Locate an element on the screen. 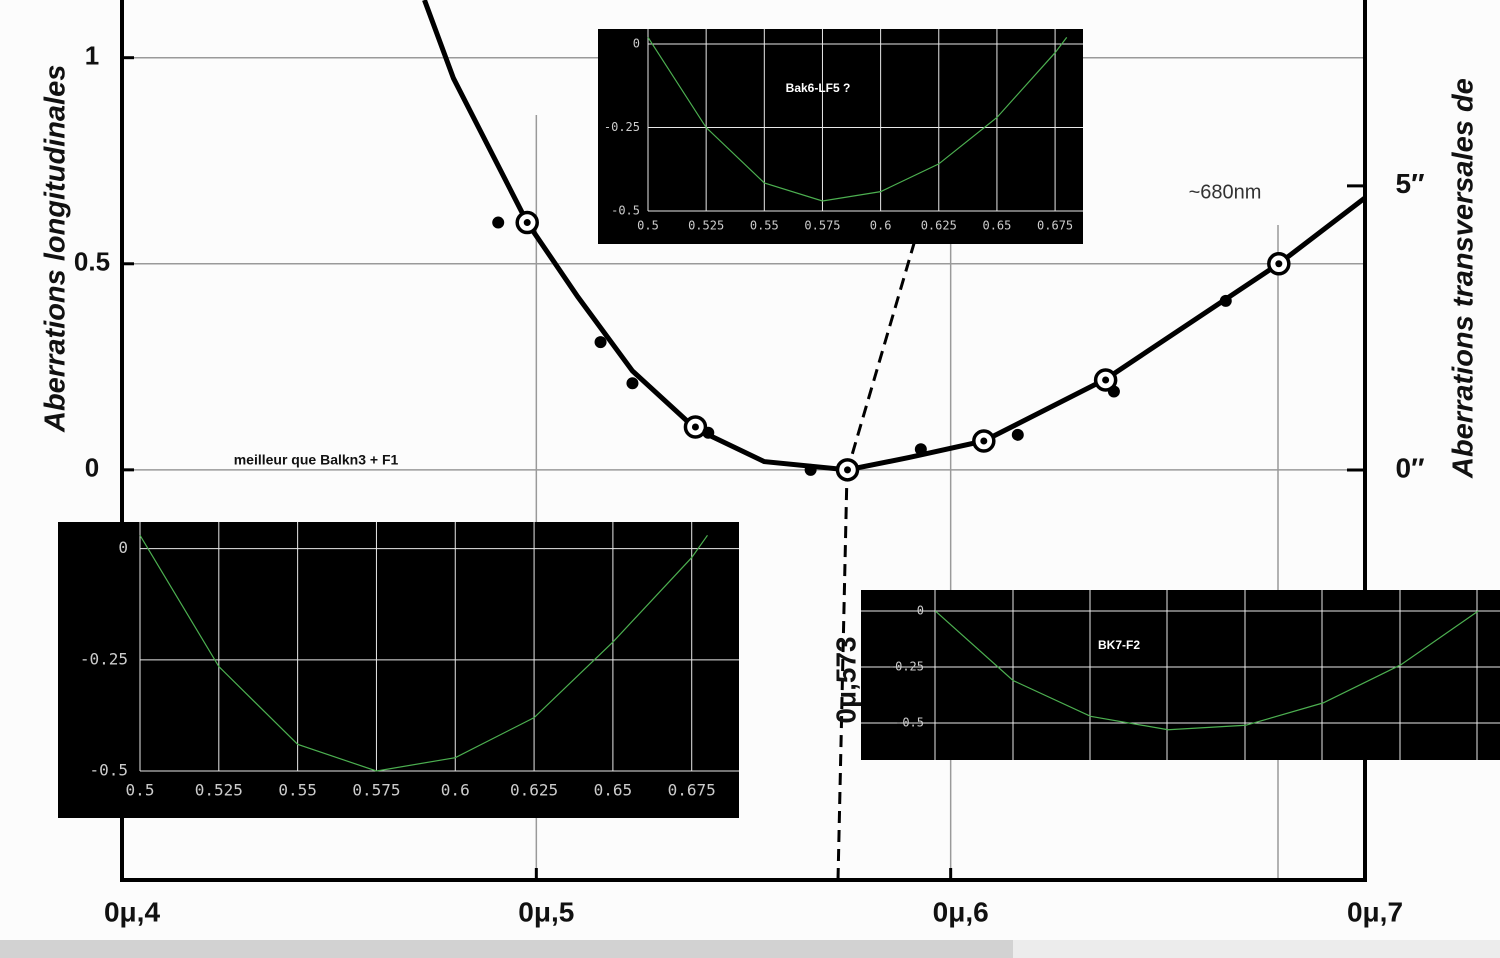  x-tick-label: 0μ,5 is located at coordinates (546, 911).